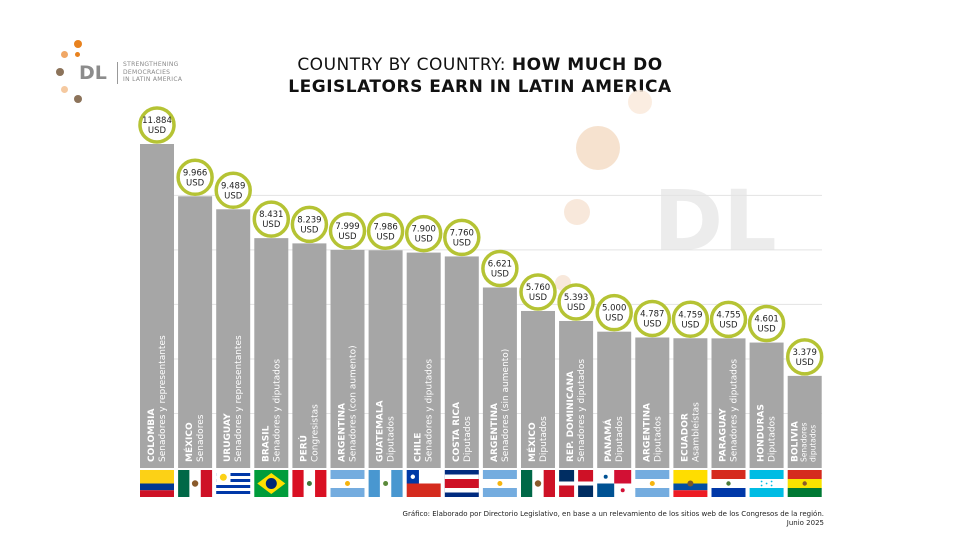 Image resolution: width=960 pixels, height=540 pixels. Describe the element at coordinates (385, 483) in the screenshot. I see `guatemala-flag` at that location.